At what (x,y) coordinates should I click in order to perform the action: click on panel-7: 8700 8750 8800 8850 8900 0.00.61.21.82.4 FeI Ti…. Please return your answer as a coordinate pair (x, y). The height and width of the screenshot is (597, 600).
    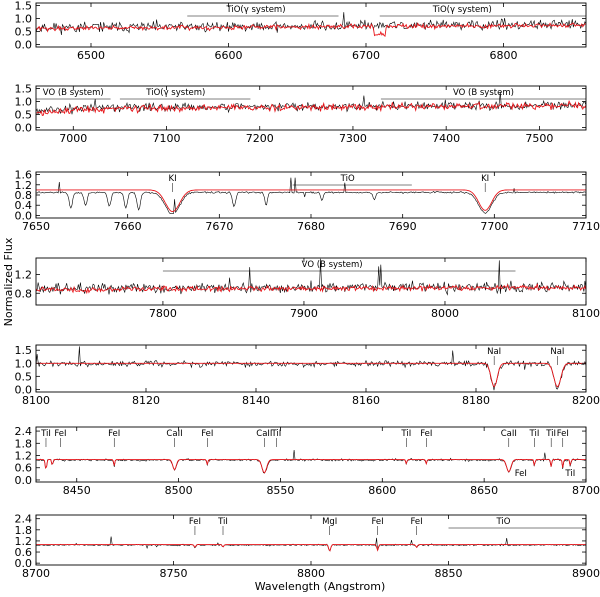
    Looking at the image, I should click on (307, 546).